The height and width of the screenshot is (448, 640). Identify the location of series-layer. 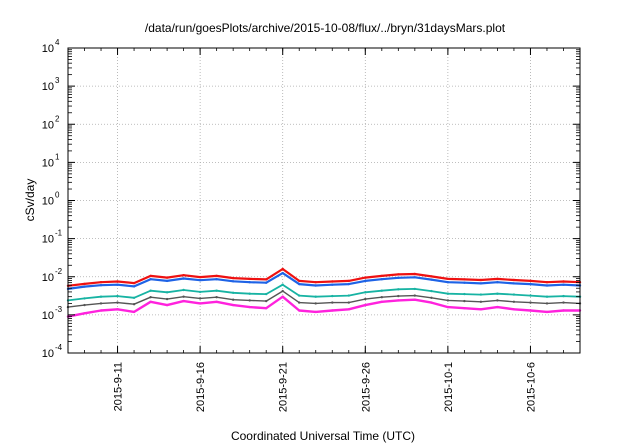
(324, 292).